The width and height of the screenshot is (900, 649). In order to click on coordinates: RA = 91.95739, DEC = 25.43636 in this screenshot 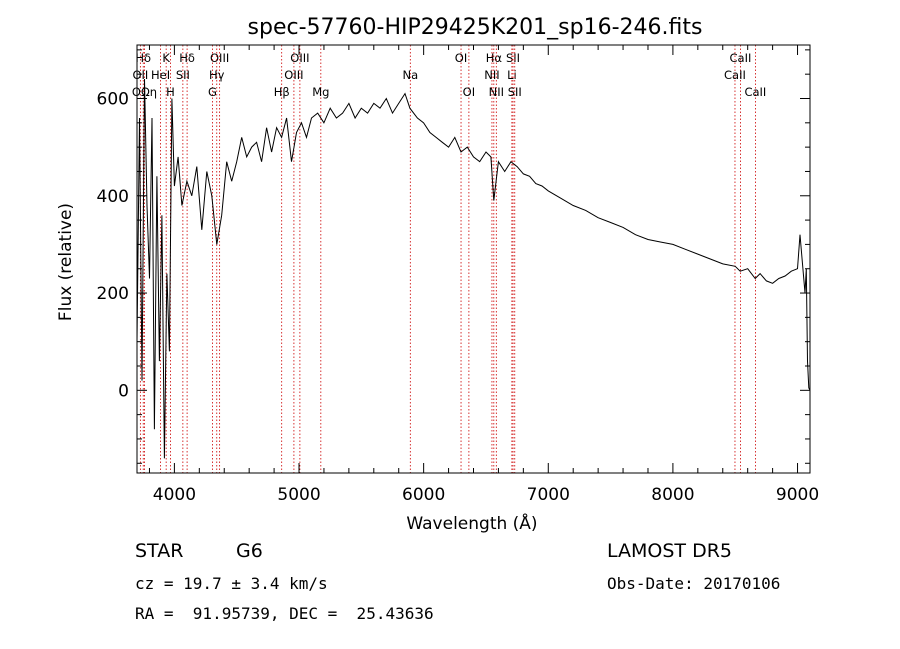, I will do `click(284, 613)`.